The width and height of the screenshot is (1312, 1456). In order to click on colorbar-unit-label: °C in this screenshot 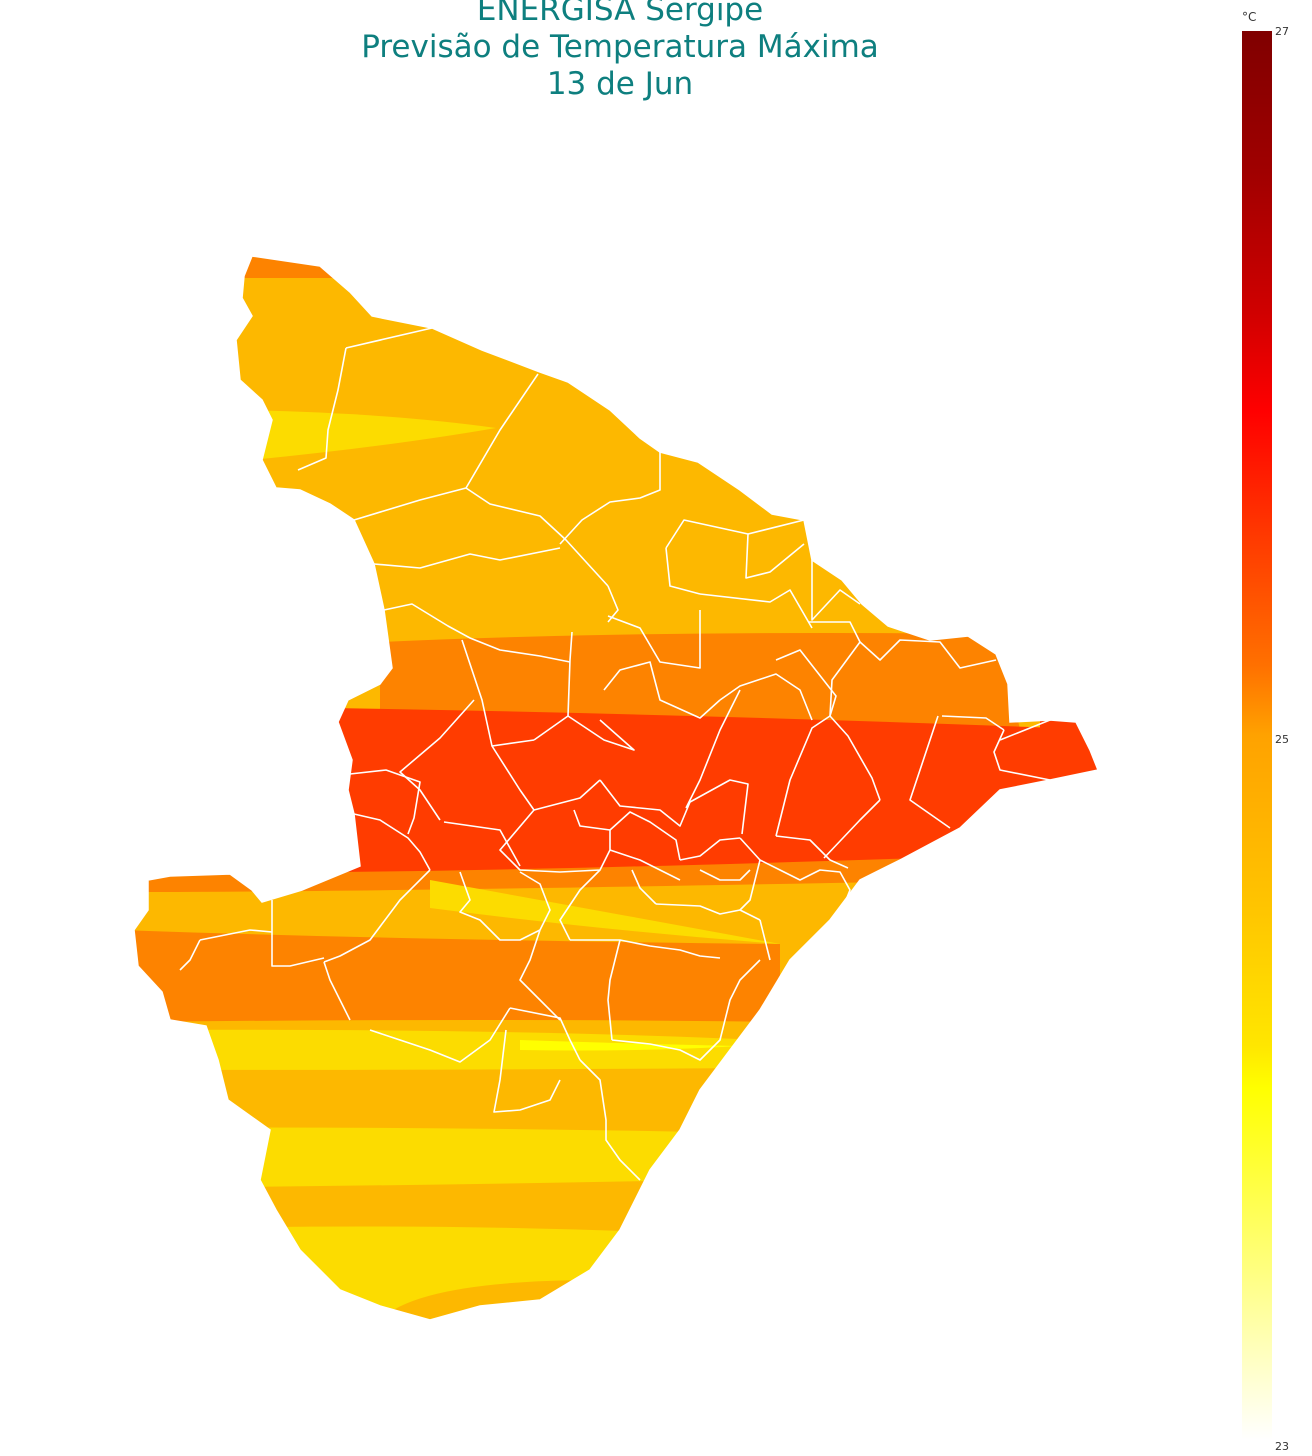, I will do `click(1249, 17)`.